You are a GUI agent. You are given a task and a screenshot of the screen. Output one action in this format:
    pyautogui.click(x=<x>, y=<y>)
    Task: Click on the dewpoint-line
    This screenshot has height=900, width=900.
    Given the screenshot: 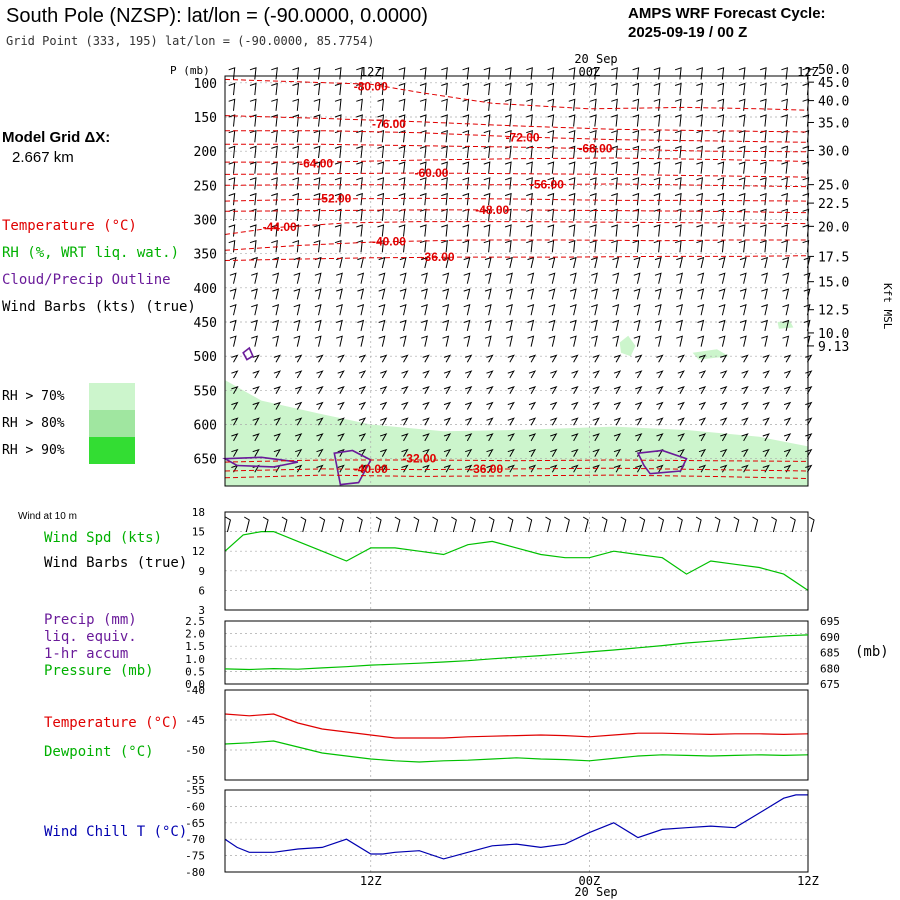 What is the action you would take?
    pyautogui.click(x=516, y=751)
    